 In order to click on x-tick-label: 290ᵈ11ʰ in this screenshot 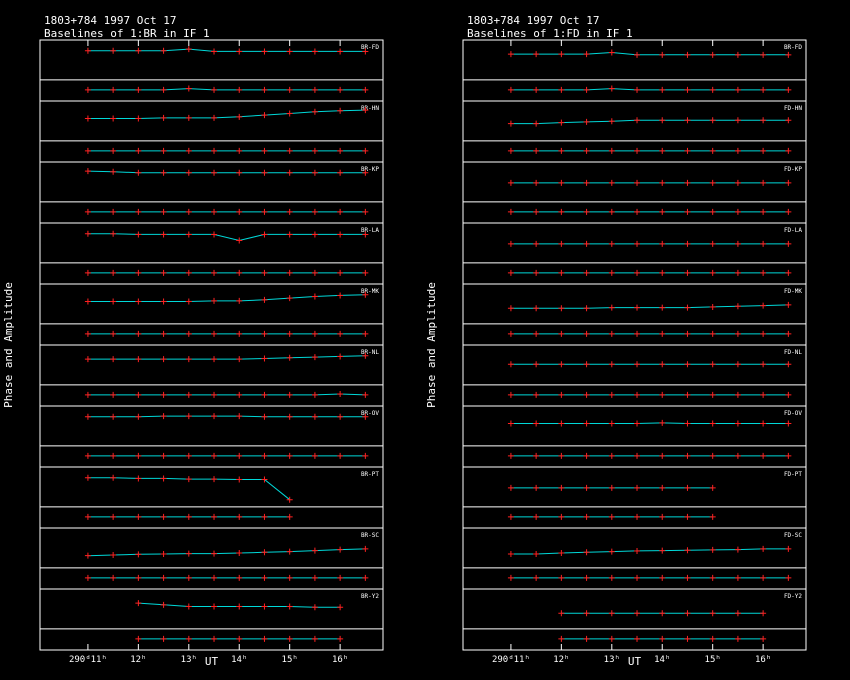, I will do `click(88, 660)`.